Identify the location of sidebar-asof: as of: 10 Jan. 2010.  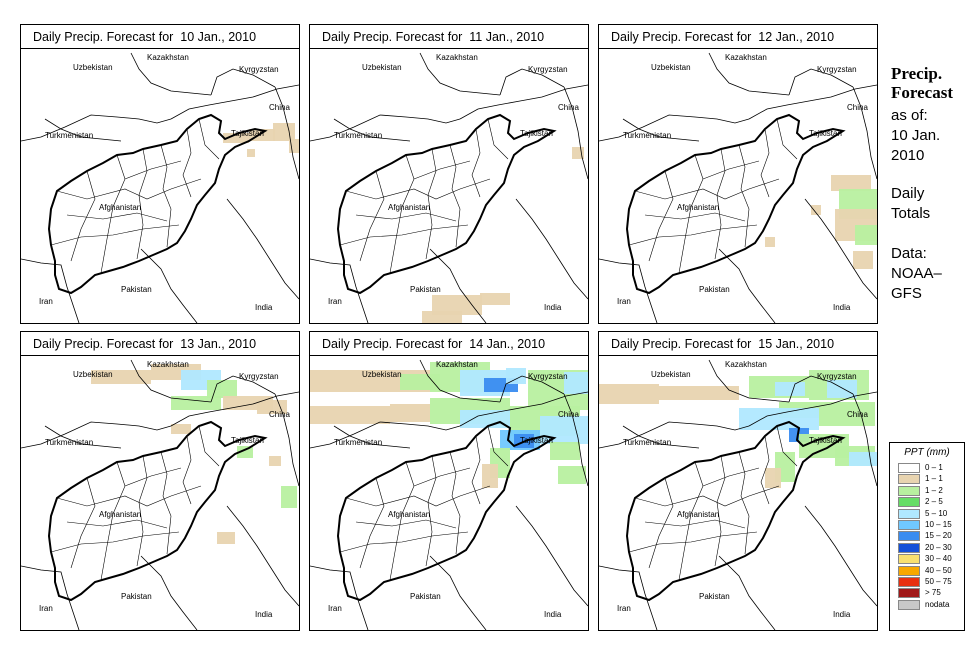
(915, 136).